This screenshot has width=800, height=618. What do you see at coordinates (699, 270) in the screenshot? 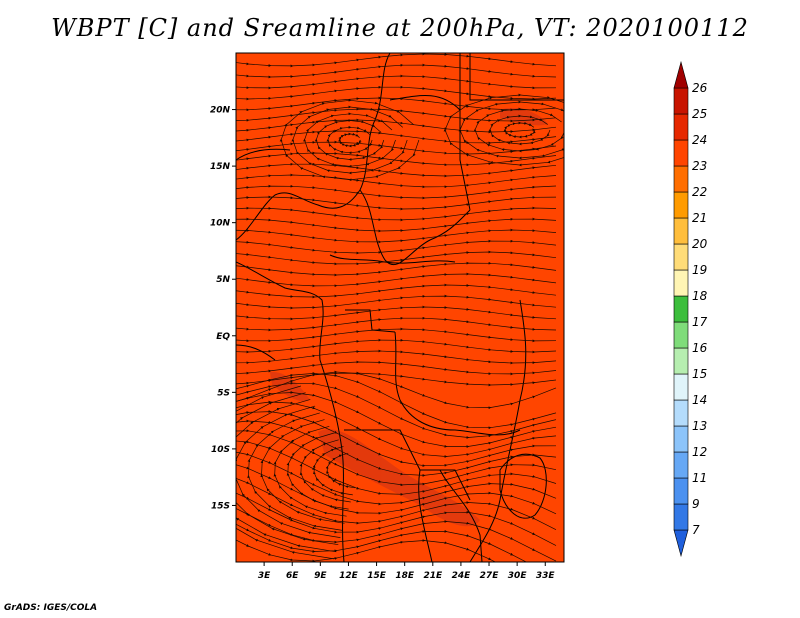
I see `colorbar-label: 19` at bounding box center [699, 270].